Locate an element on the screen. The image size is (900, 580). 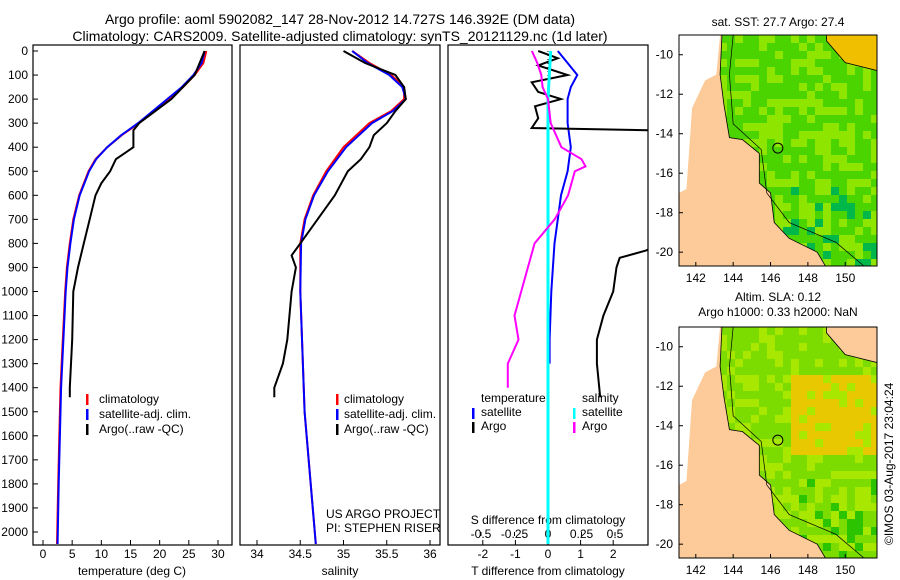
x-tick-label: 20 is located at coordinates (160, 554).